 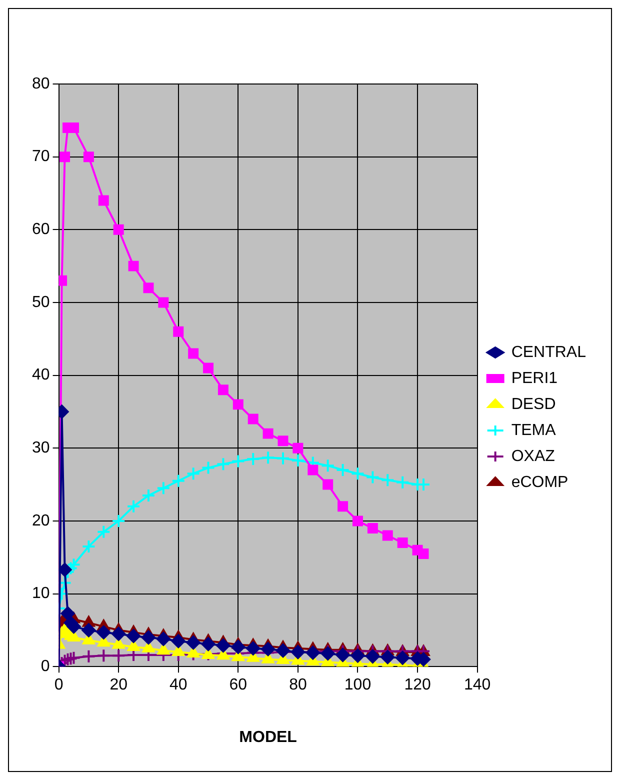 I want to click on y-tick-label: 10, so click(x=41, y=593).